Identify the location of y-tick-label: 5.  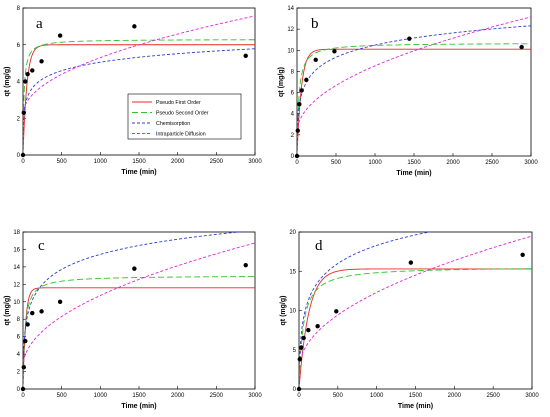
(295, 351).